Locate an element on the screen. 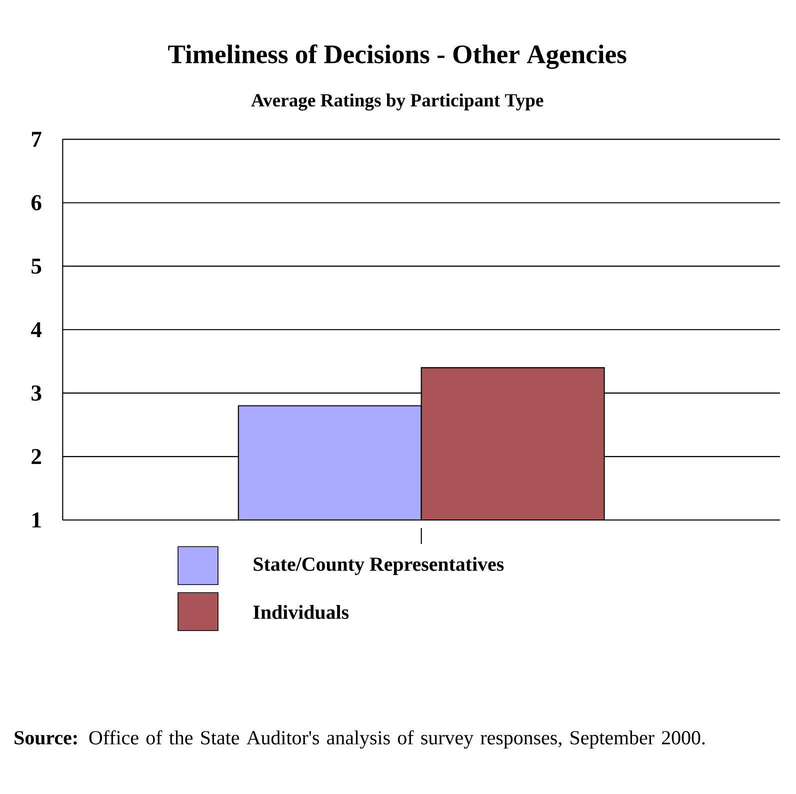  y-tick-label: 1 is located at coordinates (36, 520).